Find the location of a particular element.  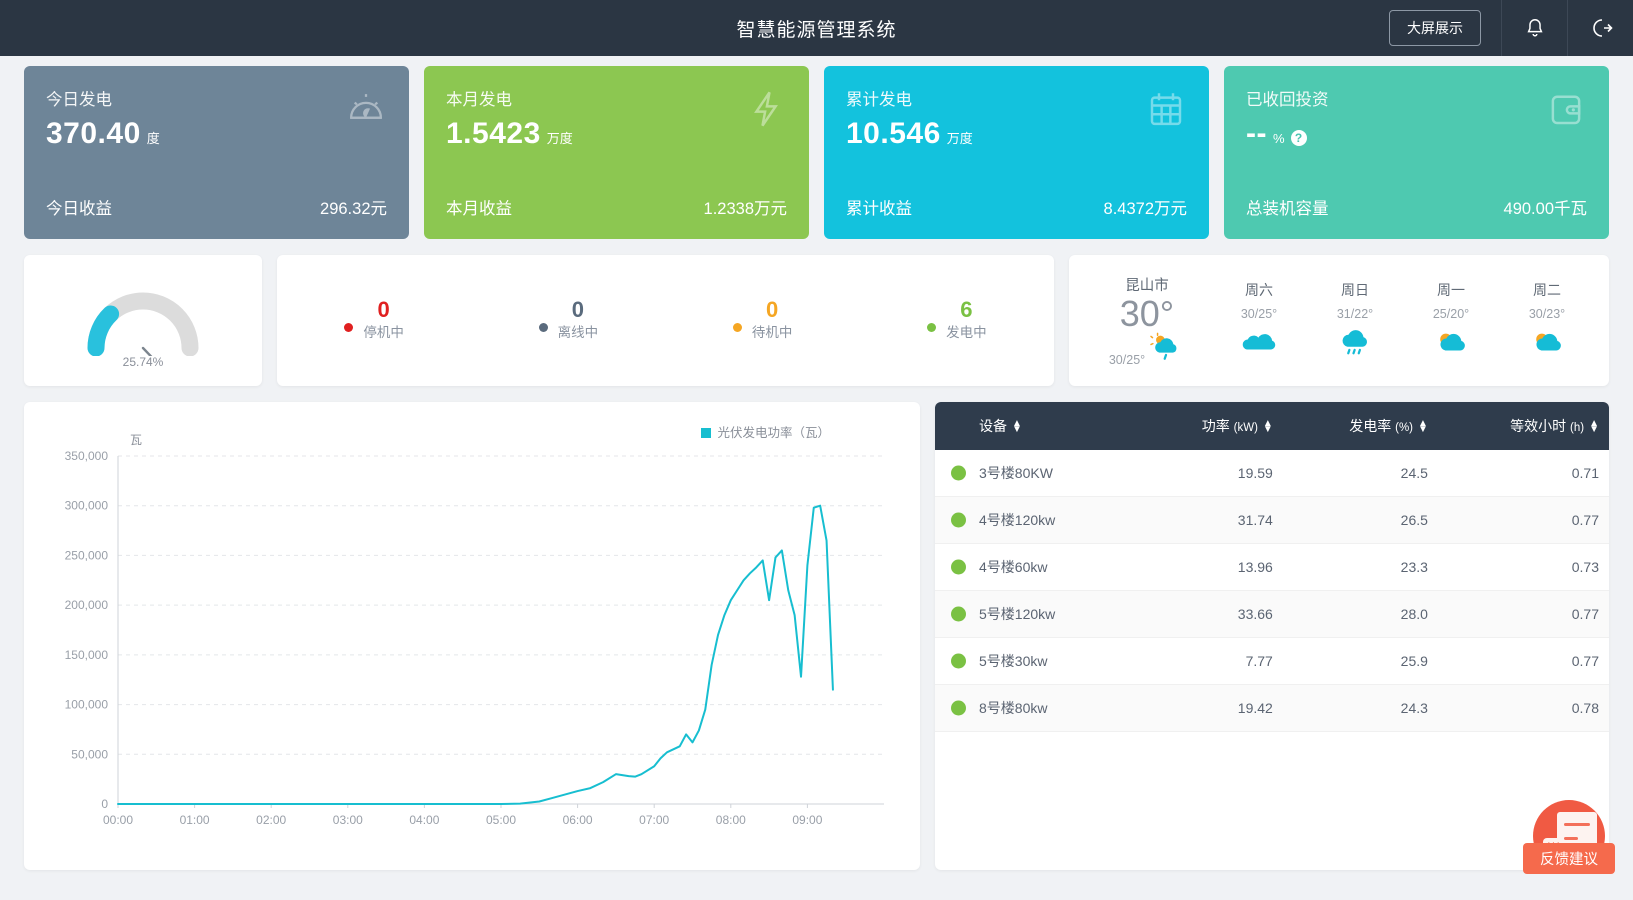

weather-current-range: 30/25° is located at coordinates (1127, 360).